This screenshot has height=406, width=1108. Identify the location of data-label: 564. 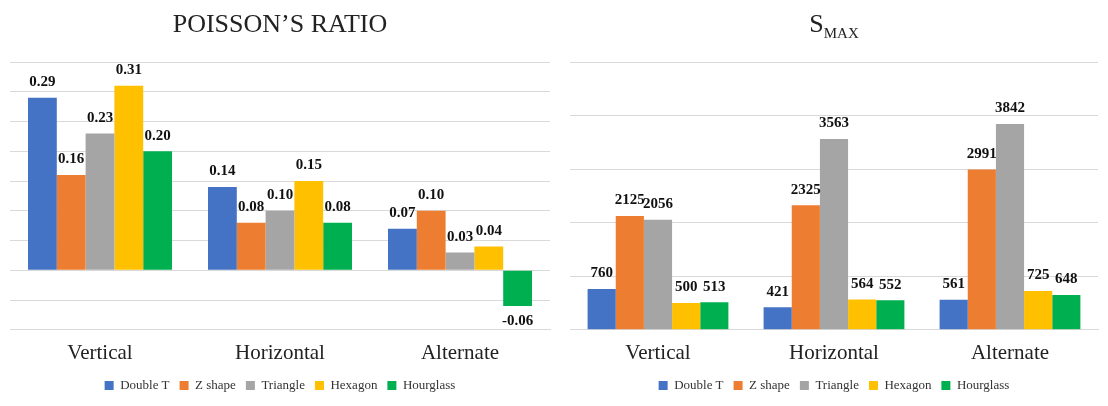
(862, 282).